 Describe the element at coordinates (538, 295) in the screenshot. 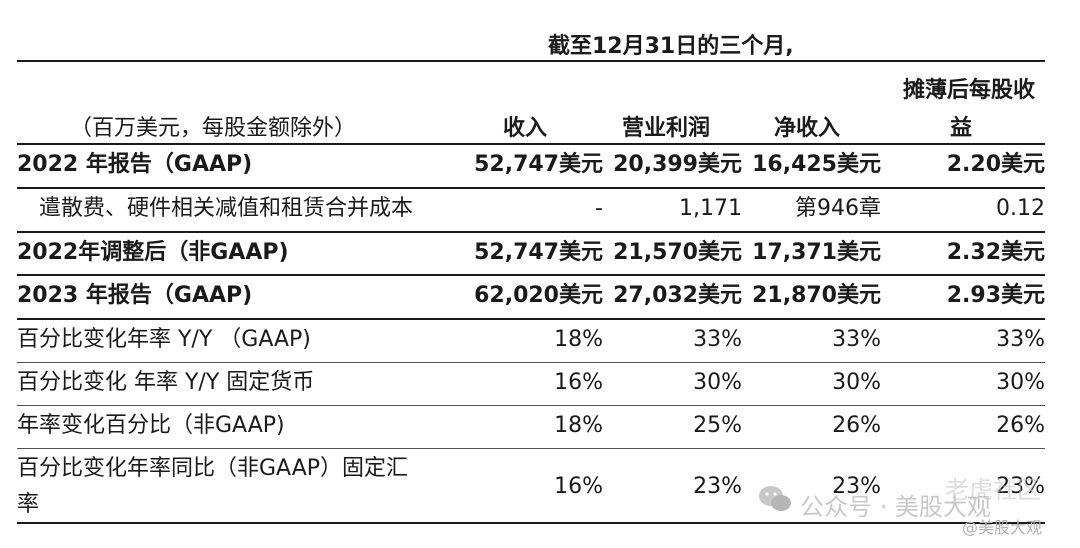

I see `revenue-cell: 62,020美元` at that location.